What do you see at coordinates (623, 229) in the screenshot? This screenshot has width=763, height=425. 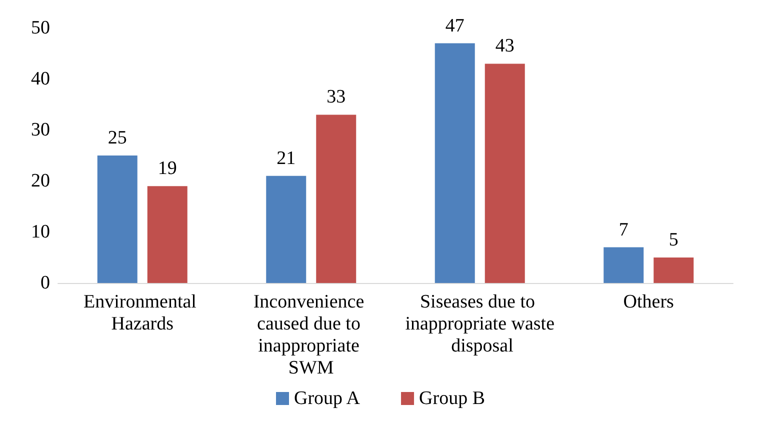 I see `data-label: 7` at bounding box center [623, 229].